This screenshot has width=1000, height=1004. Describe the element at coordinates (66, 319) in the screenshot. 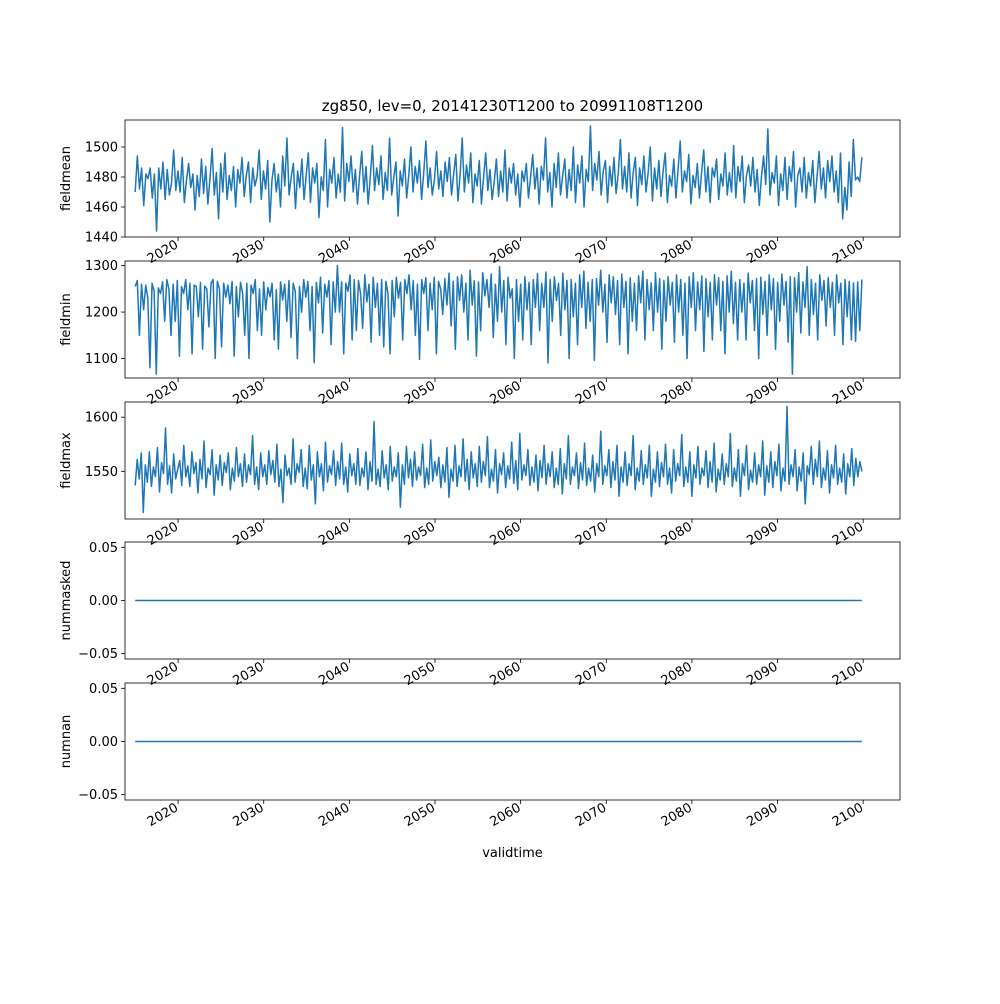

I see `y-axis-label-fieldmin: fieldmin` at that location.